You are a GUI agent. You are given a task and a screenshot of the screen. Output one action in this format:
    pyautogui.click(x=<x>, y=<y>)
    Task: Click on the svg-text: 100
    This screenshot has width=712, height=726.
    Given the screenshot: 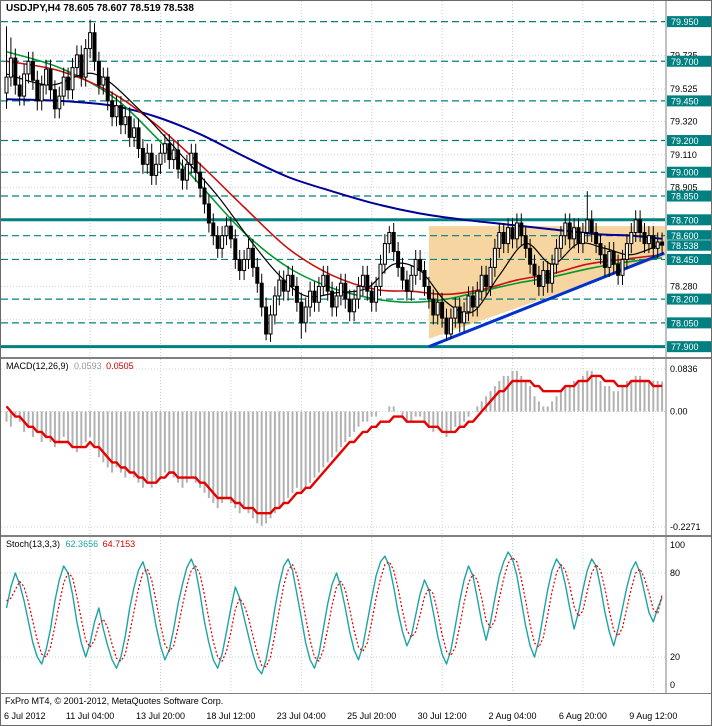 What is the action you would take?
    pyautogui.click(x=677, y=545)
    